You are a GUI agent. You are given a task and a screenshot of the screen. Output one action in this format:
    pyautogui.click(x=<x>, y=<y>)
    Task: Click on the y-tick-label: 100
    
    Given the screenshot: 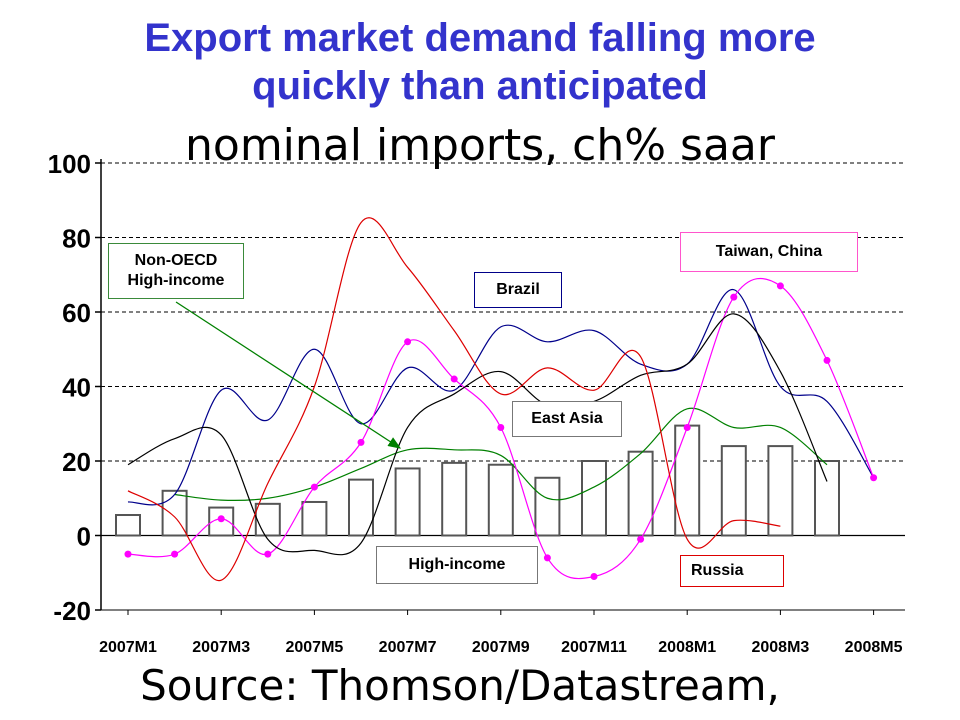 What is the action you would take?
    pyautogui.click(x=69, y=164)
    